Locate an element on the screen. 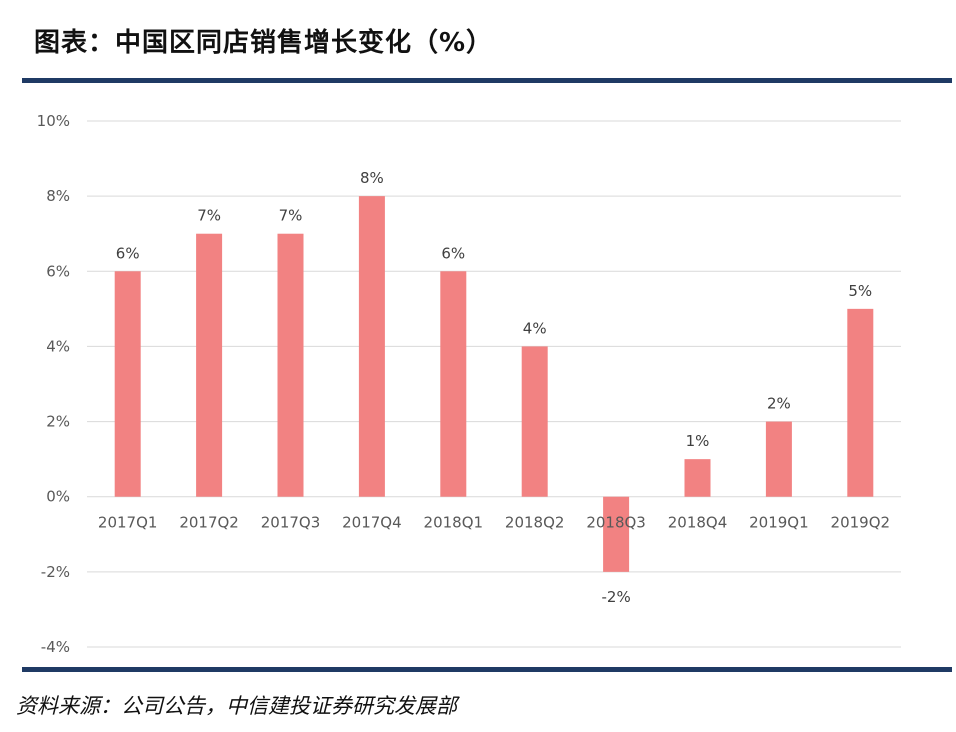 The height and width of the screenshot is (732, 956). data-label: 2% is located at coordinates (779, 404).